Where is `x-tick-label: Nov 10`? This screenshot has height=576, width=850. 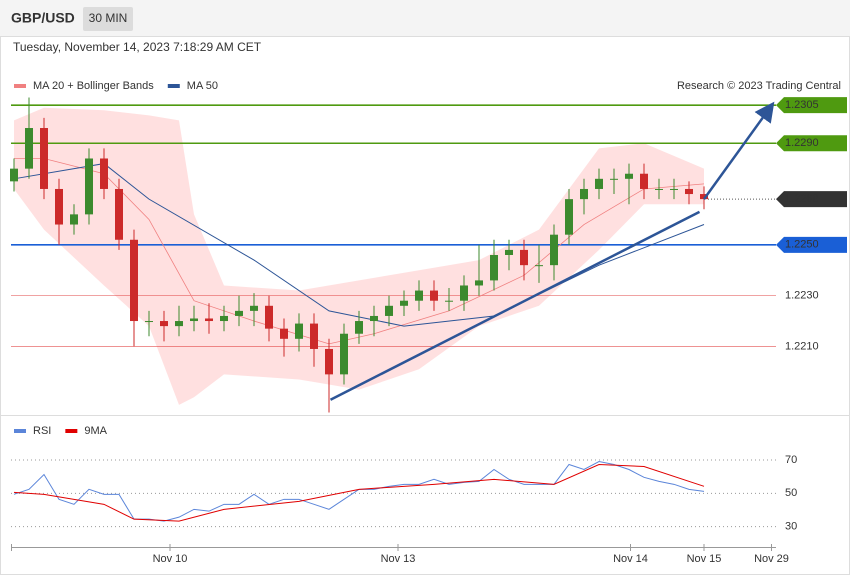
x-tick-label: Nov 10 is located at coordinates (170, 559).